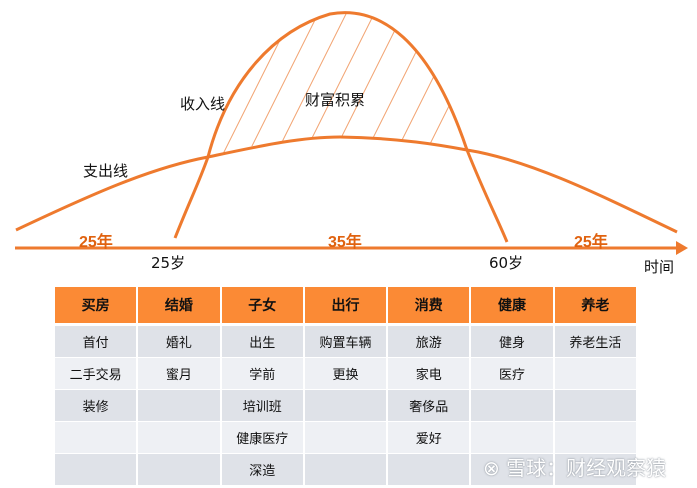 This screenshot has width=697, height=488. I want to click on header-travel: 出行, so click(345, 306).